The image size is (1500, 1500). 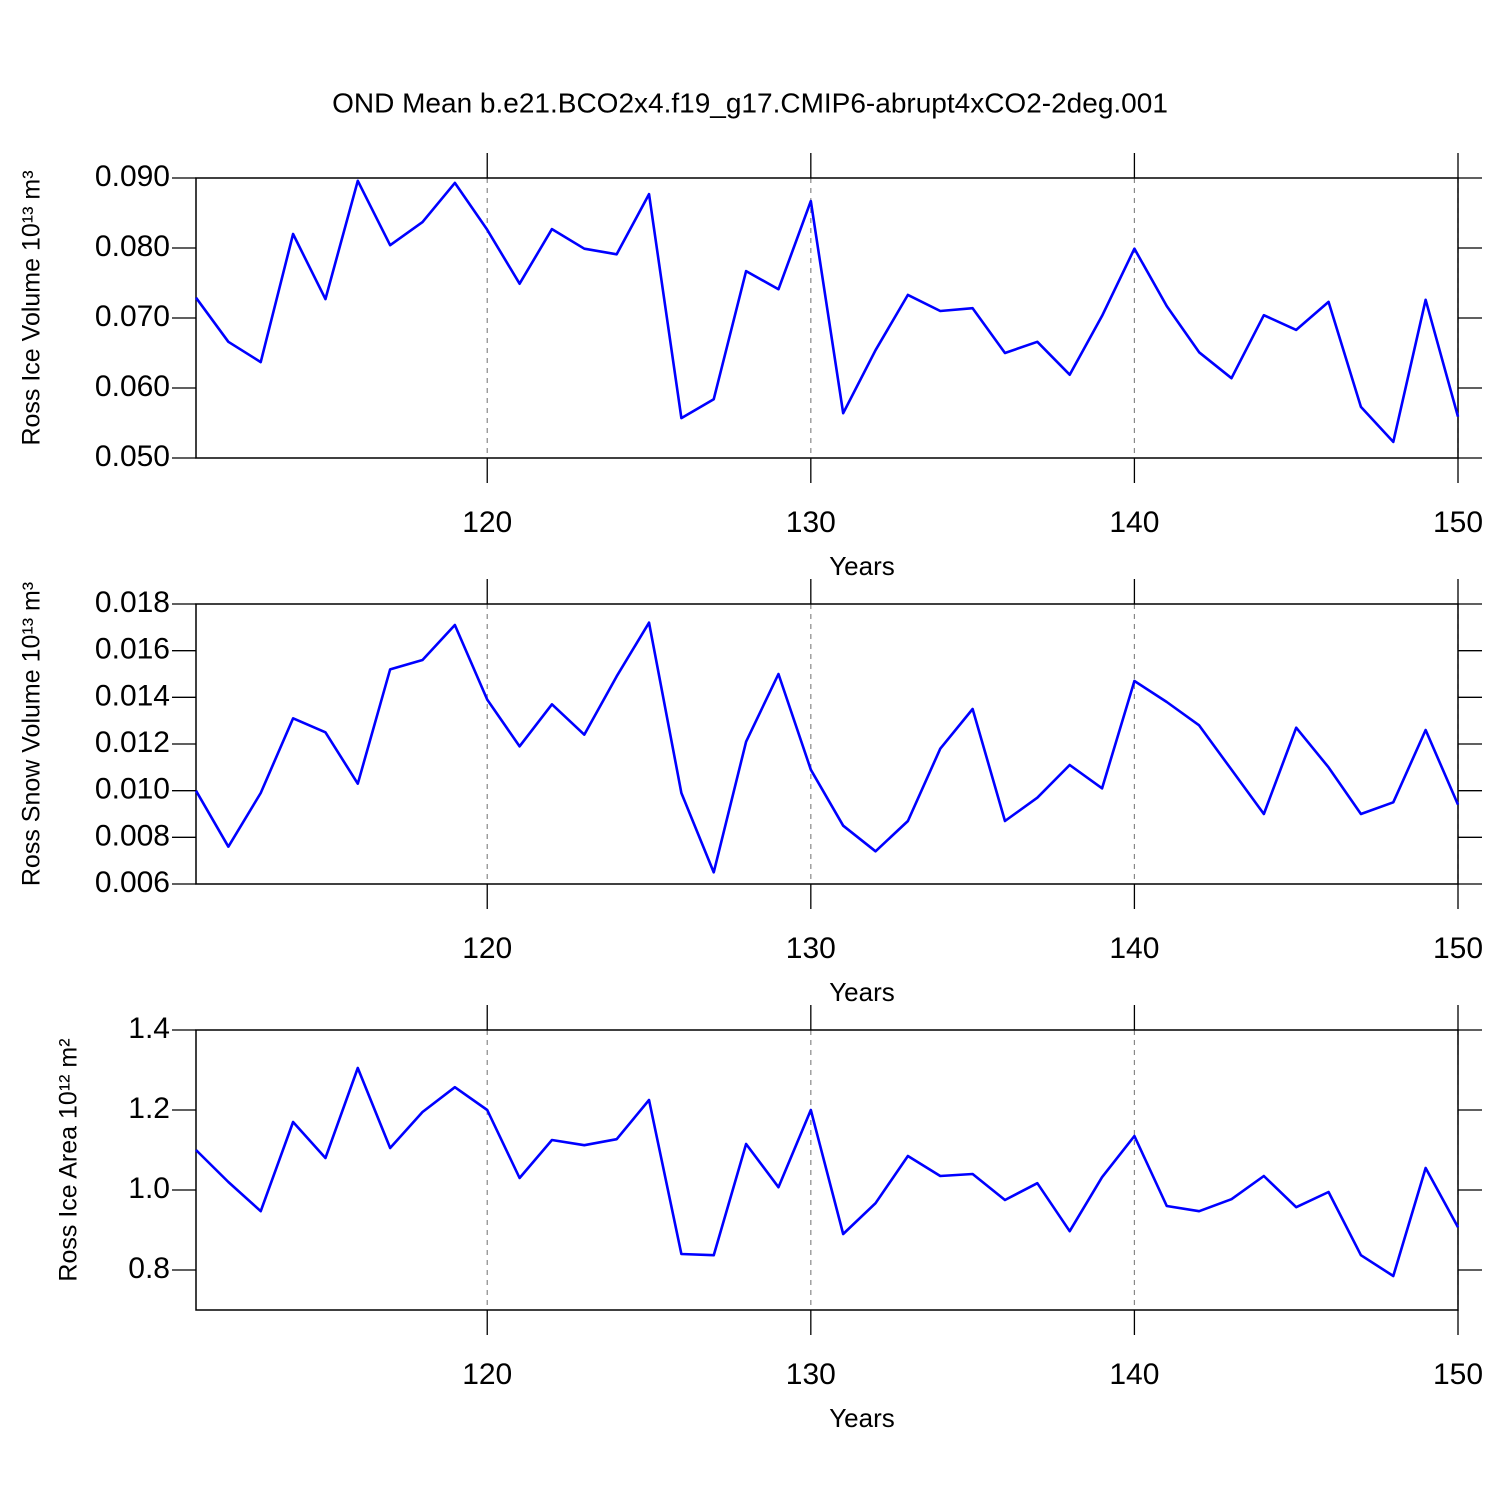 What do you see at coordinates (149, 1188) in the screenshot?
I see `y-tick-label: 1.0` at bounding box center [149, 1188].